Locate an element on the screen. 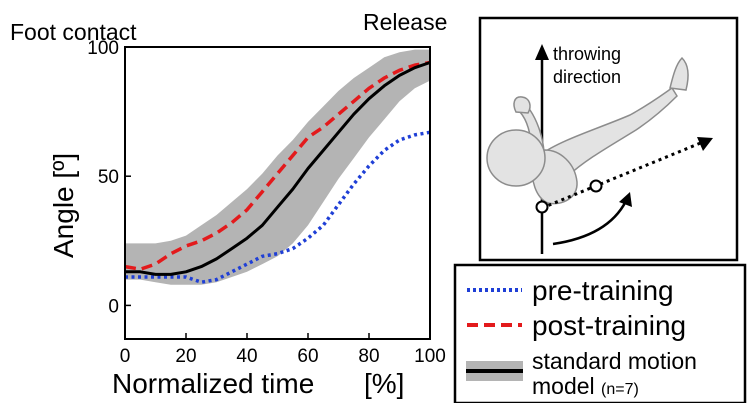 Image resolution: width=749 pixels, height=403 pixels. arrow-head is located at coordinates (542, 52).